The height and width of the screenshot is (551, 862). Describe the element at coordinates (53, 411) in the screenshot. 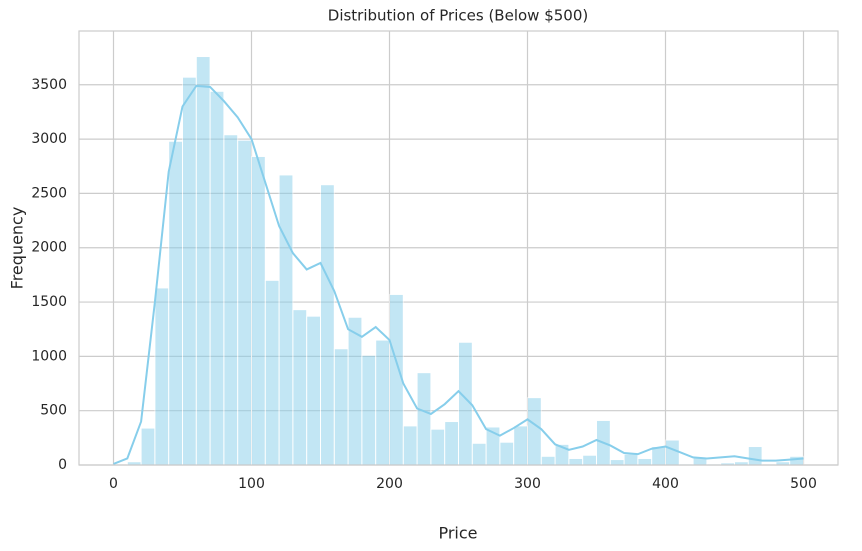

I see `y-tick-label: 500` at that location.